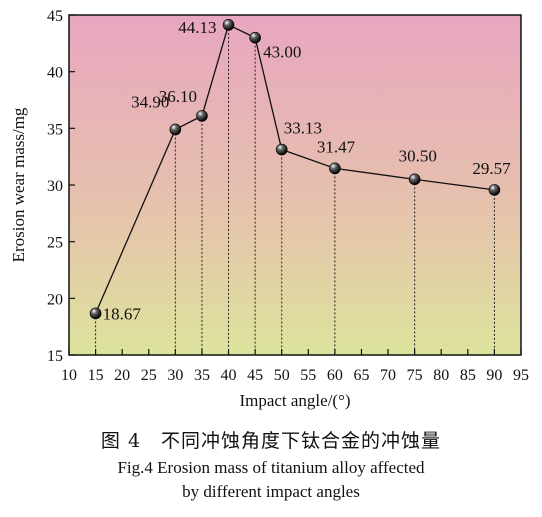 Image resolution: width=542 pixels, height=517 pixels. I want to click on x-tick-label: 75, so click(415, 375).